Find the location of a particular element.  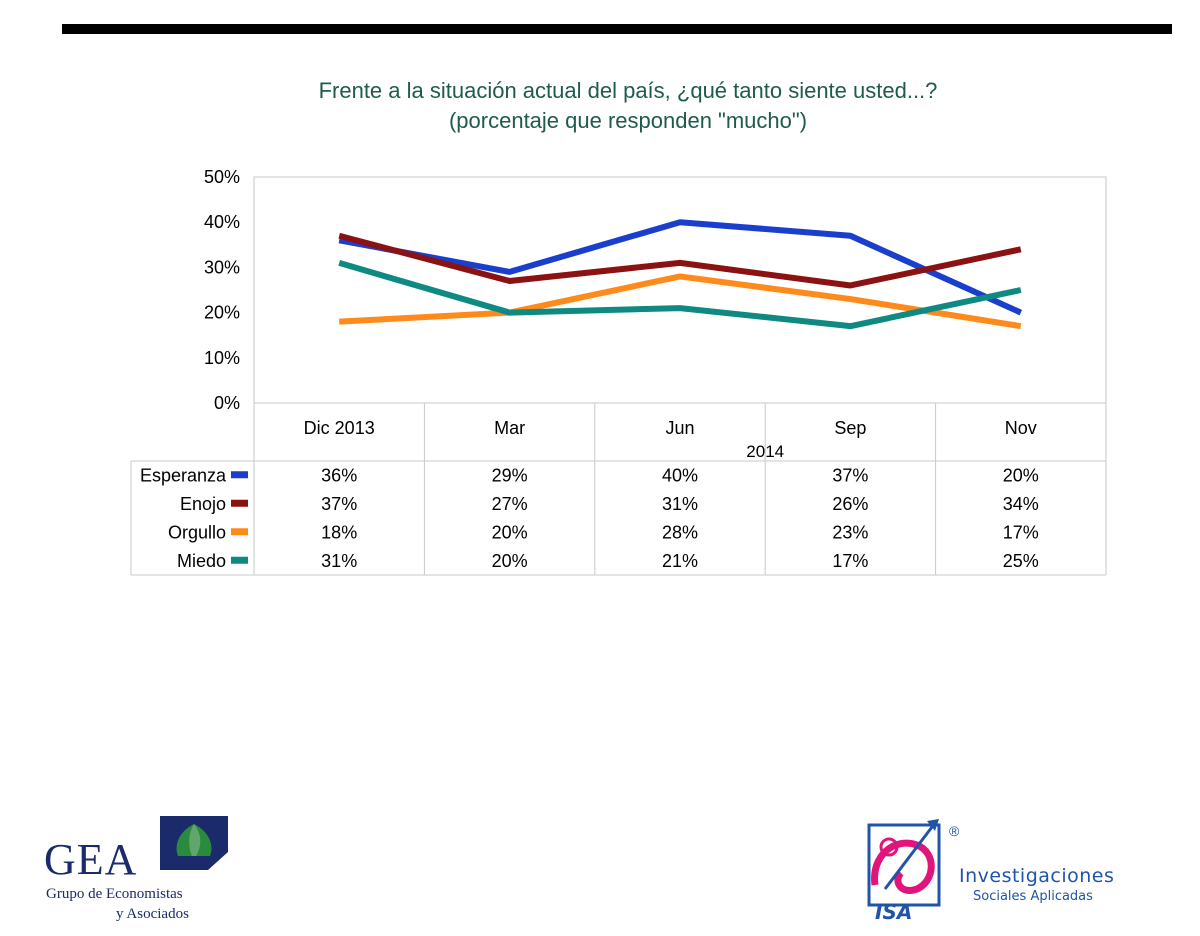

top-rule is located at coordinates (617, 29).